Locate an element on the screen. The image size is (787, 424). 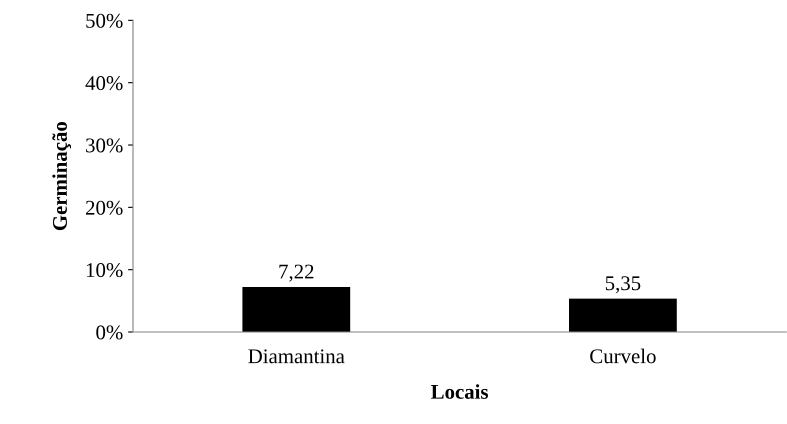
data-label: 5,35 is located at coordinates (623, 285).